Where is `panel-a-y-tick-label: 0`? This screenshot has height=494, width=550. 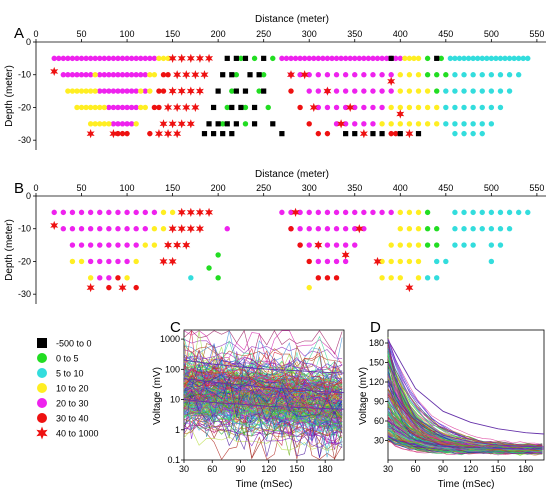
panel-a-y-tick-label: 0 is located at coordinates (28, 42).